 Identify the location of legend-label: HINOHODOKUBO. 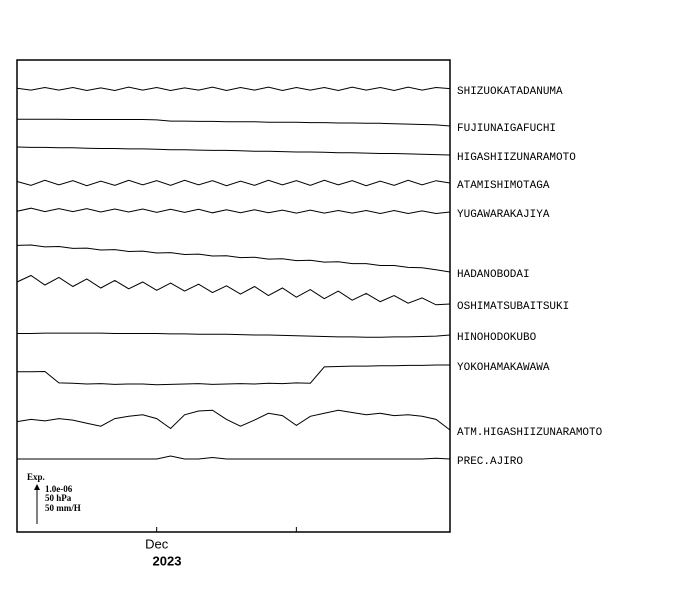
(497, 338).